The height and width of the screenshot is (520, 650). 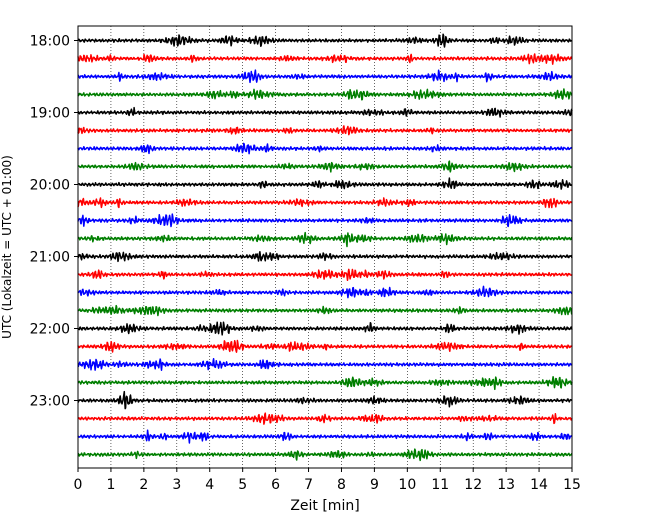 What do you see at coordinates (54, 222) in the screenshot?
I see `y-axis-ticks: 18:00 19:00 20:00 21:00 22:00 23:00` at bounding box center [54, 222].